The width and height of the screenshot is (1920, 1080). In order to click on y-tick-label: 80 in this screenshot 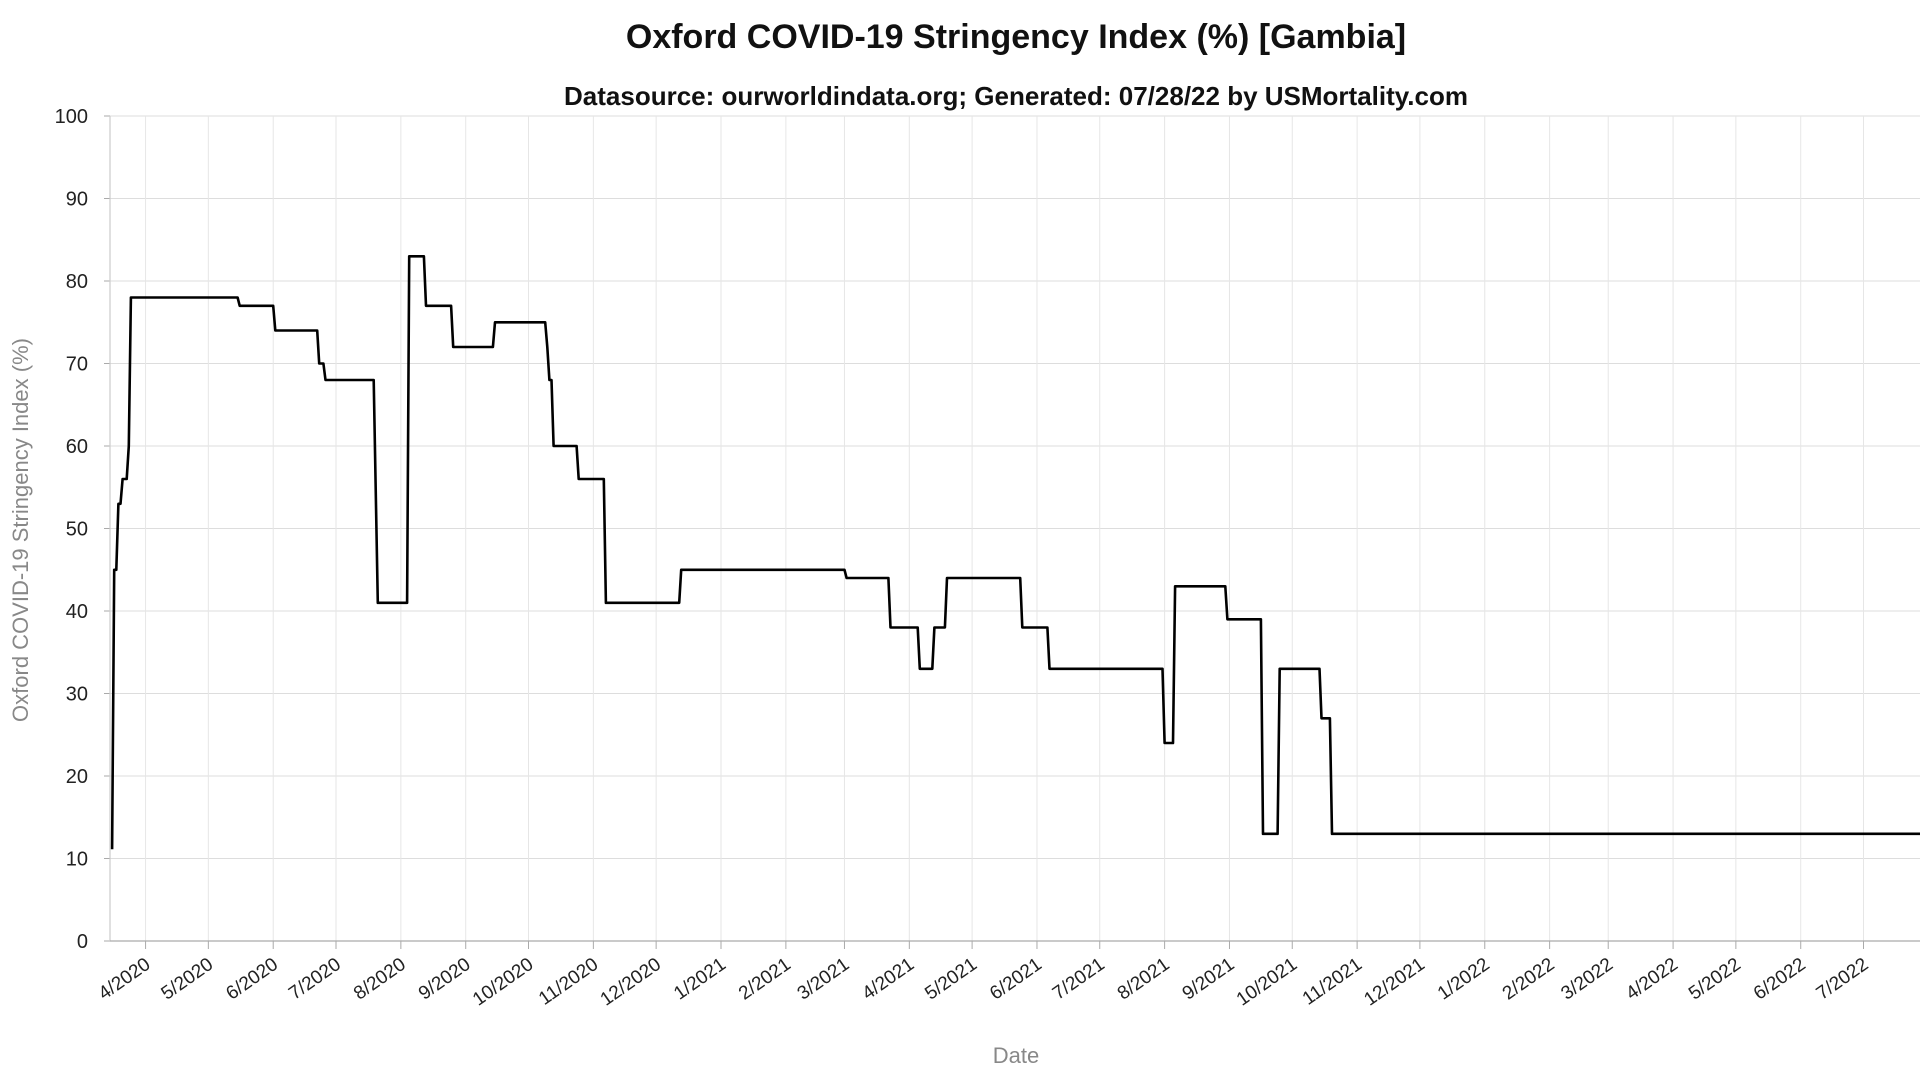, I will do `click(77, 282)`.